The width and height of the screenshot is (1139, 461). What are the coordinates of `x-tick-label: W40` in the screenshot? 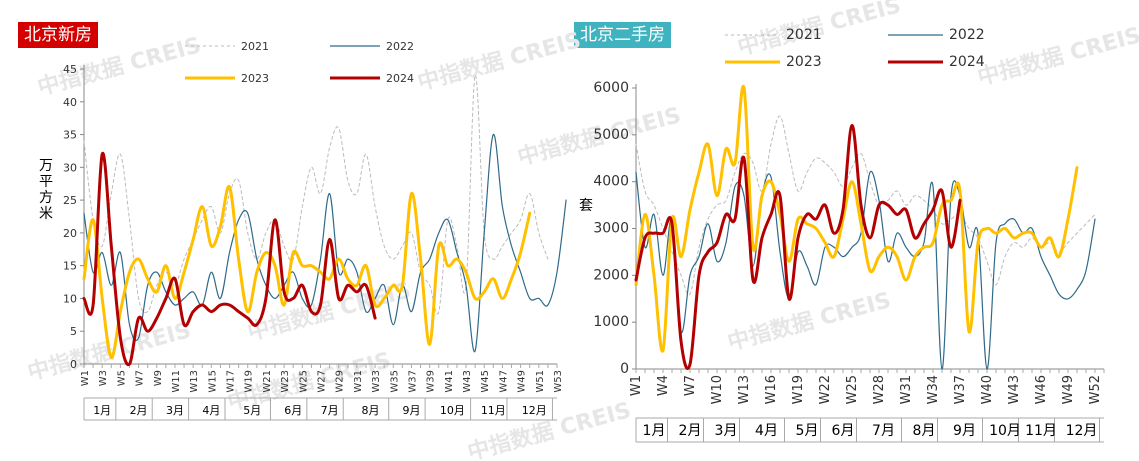 It's located at (987, 389).